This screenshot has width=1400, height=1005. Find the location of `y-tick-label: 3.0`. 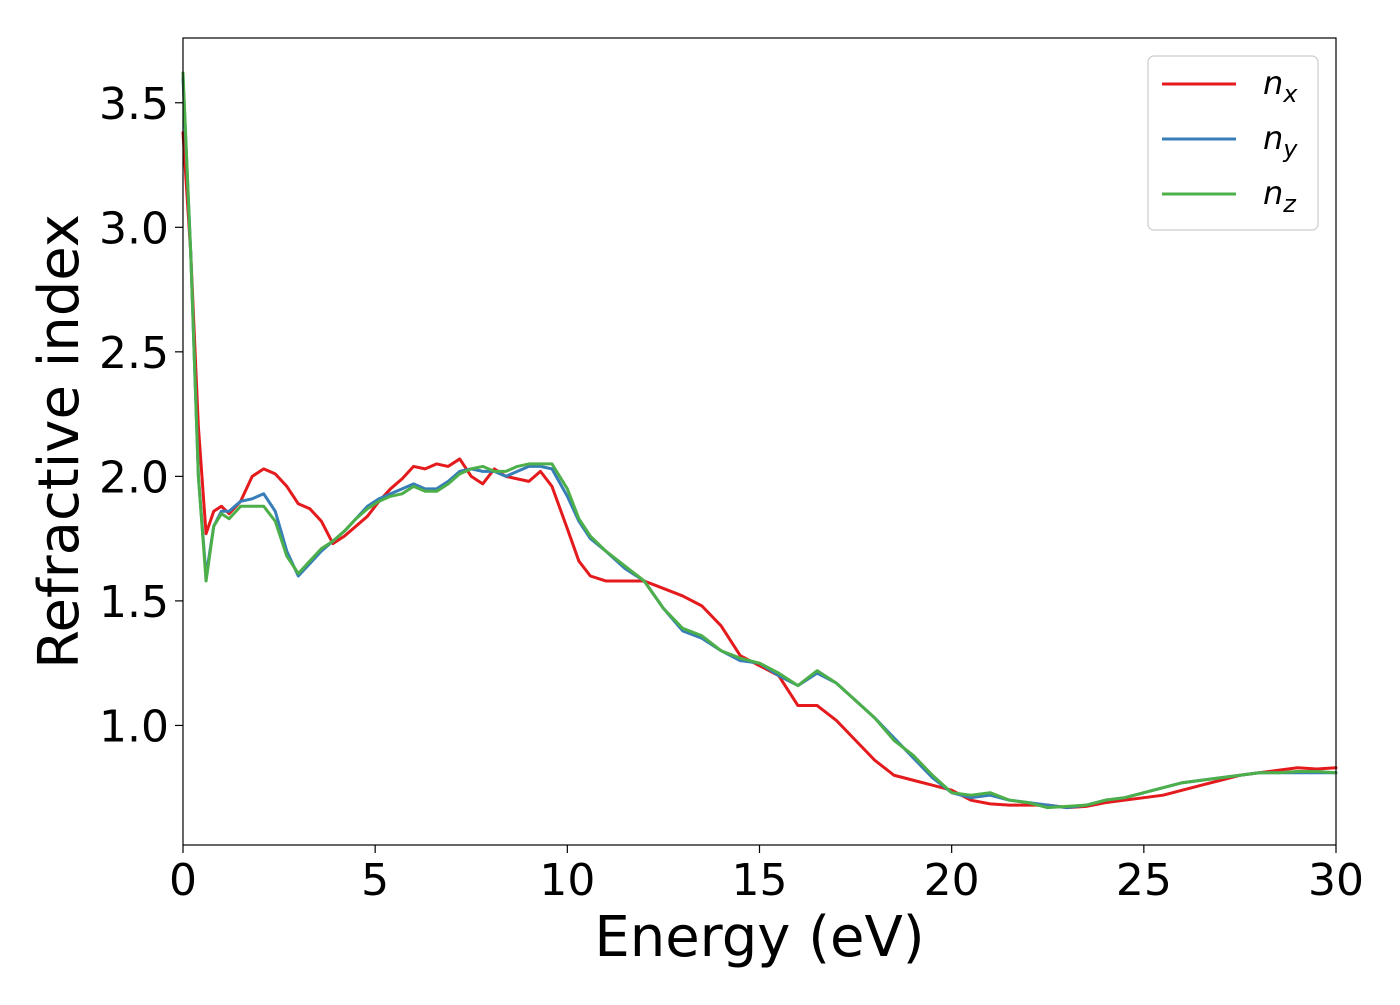

y-tick-label: 3.0 is located at coordinates (134, 228).